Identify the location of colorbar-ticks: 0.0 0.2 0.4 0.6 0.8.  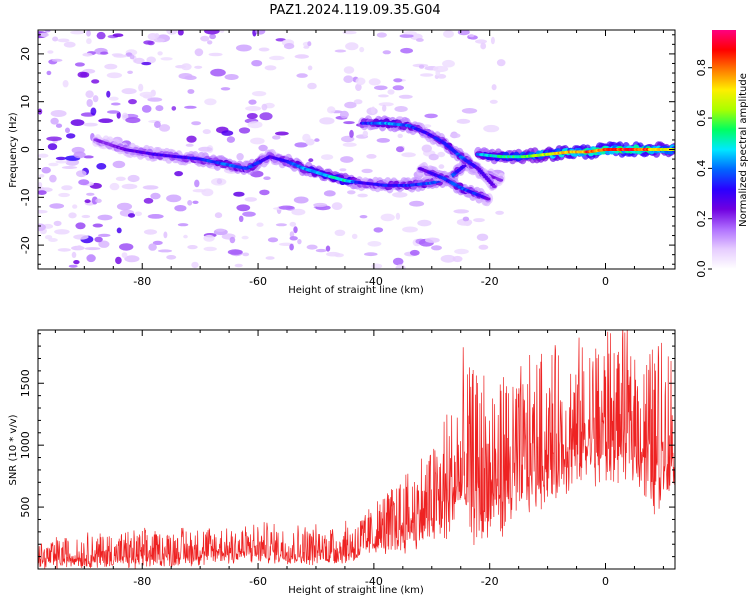
(703, 168).